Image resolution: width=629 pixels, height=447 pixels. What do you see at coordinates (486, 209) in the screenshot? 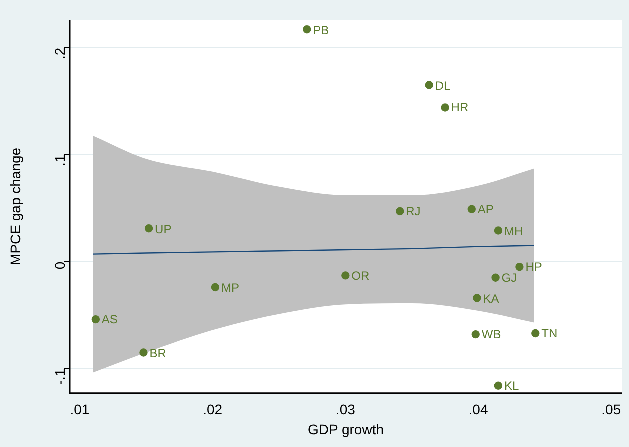
I see `annotation: AP` at bounding box center [486, 209].